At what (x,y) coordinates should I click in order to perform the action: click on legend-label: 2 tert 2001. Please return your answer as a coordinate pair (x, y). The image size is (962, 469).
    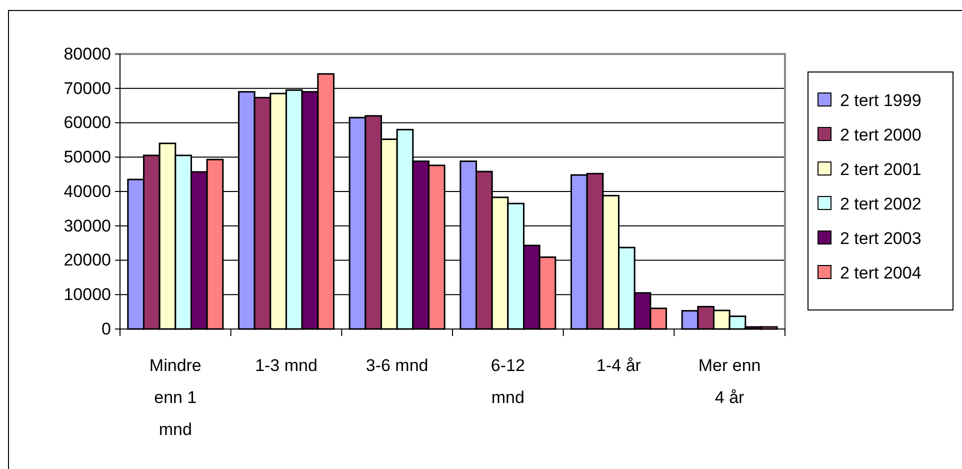
    Looking at the image, I should click on (881, 169).